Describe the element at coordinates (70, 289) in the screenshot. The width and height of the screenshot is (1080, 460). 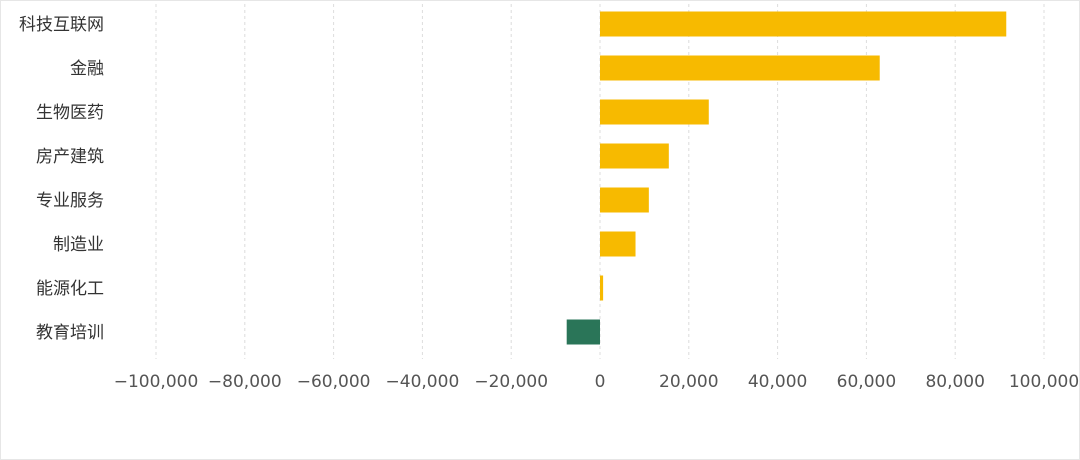
I see `category-label: 能源化工` at that location.